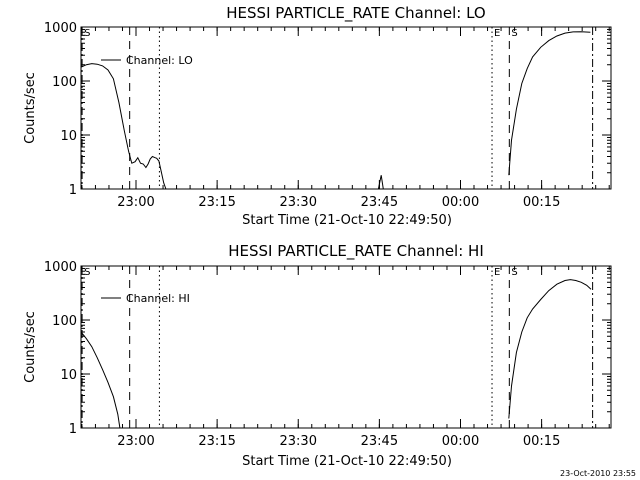 The image size is (640, 480). I want to click on lo-legend: Channel: LO, so click(147, 60).